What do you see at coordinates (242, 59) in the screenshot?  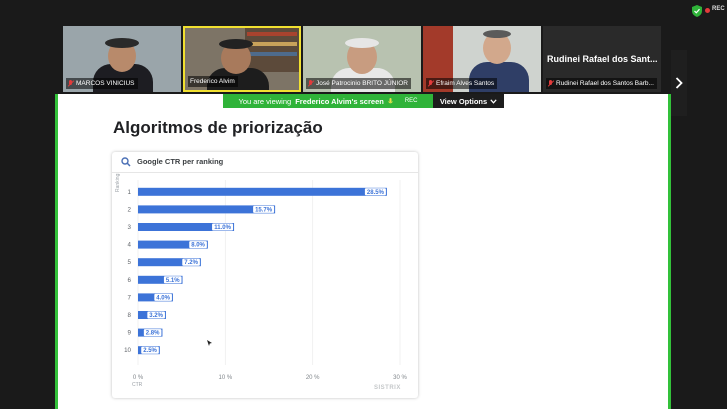 I see `participant-tile-active-speaker: Frederico Alvim` at bounding box center [242, 59].